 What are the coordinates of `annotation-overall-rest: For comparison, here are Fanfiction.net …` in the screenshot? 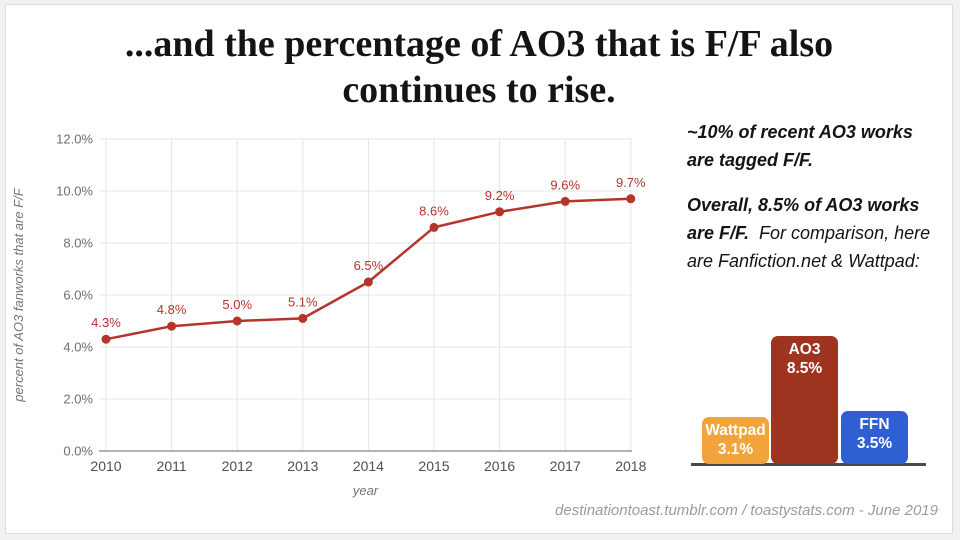 It's located at (811, 247).